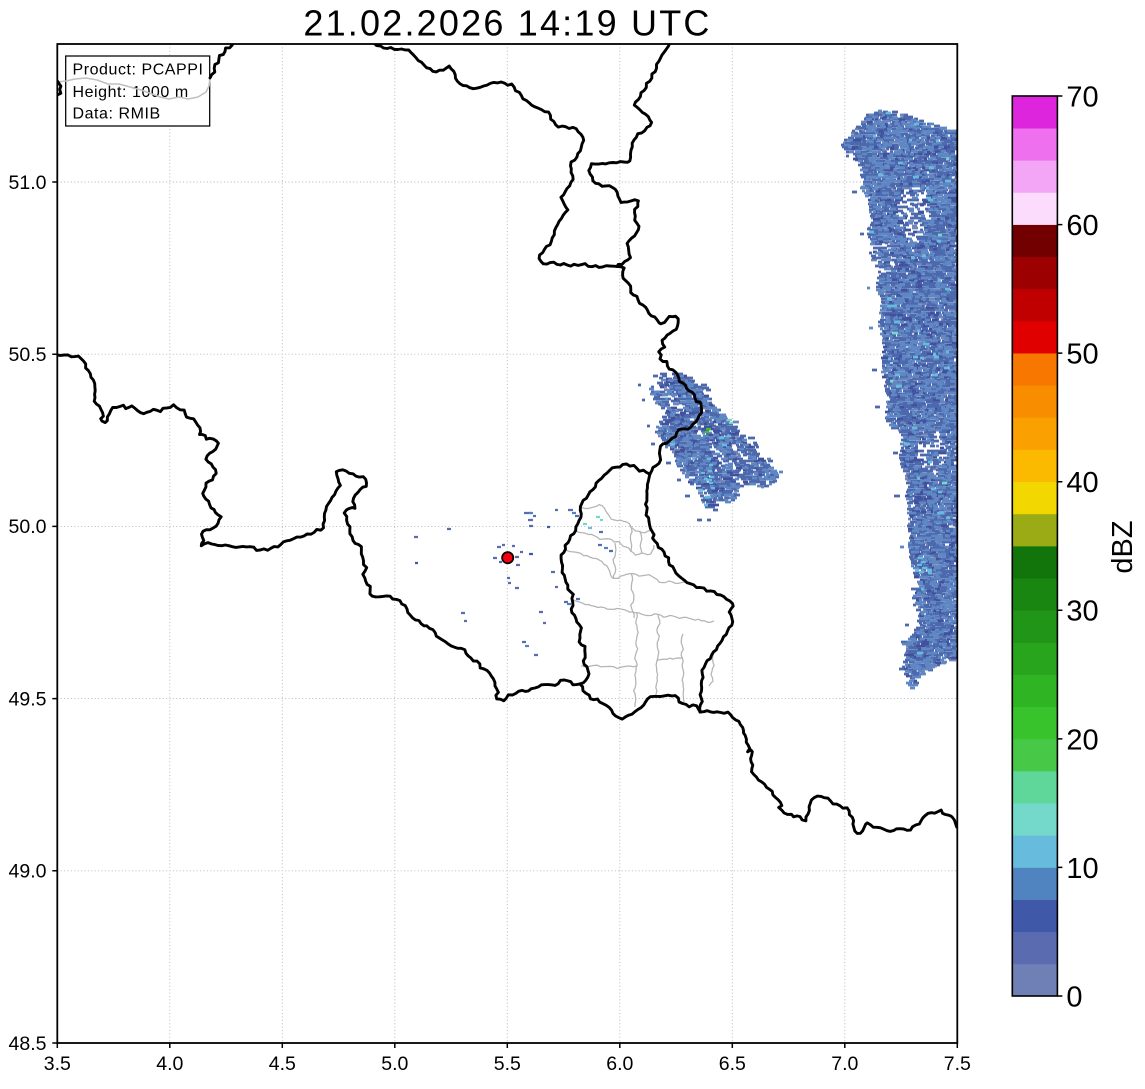 Image resolution: width=1145 pixels, height=1089 pixels. Describe the element at coordinates (1082, 612) in the screenshot. I see `svg-text: 30` at that location.